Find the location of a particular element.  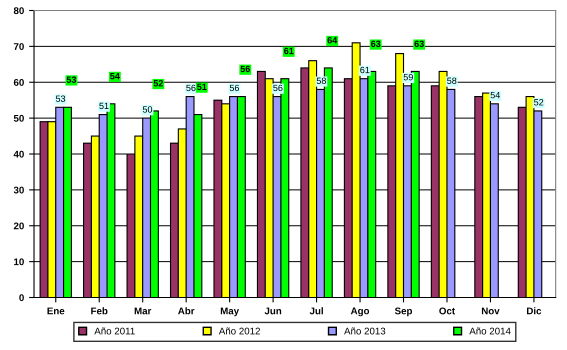

data-label: 59 is located at coordinates (408, 77).